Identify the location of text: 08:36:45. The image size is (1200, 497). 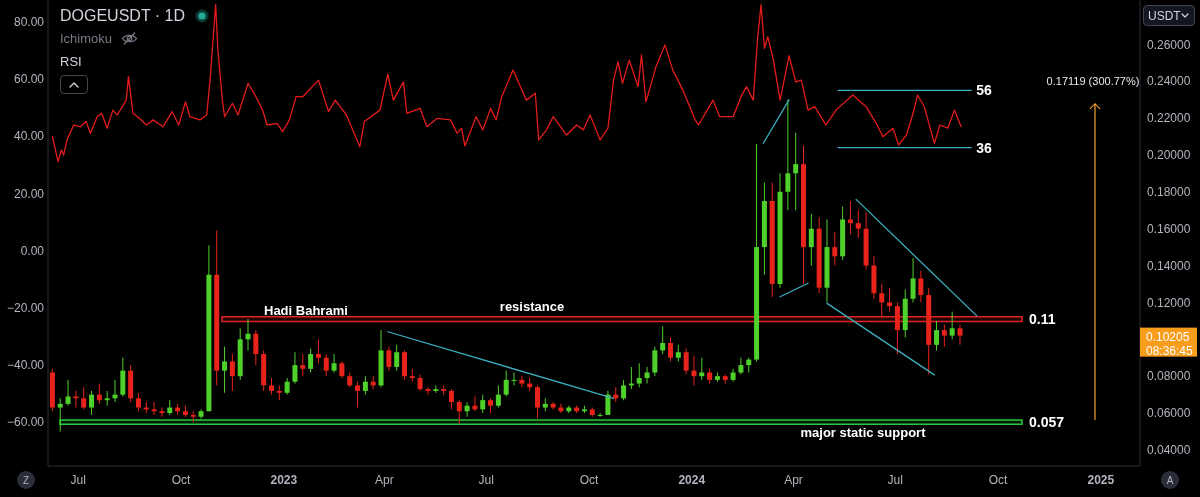
(1170, 350).